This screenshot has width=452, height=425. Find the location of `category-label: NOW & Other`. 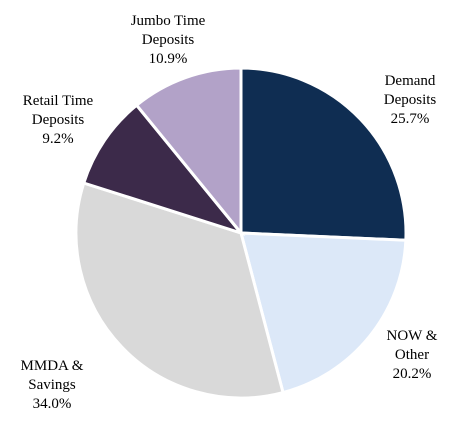

category-label: NOW & Other is located at coordinates (412, 345).